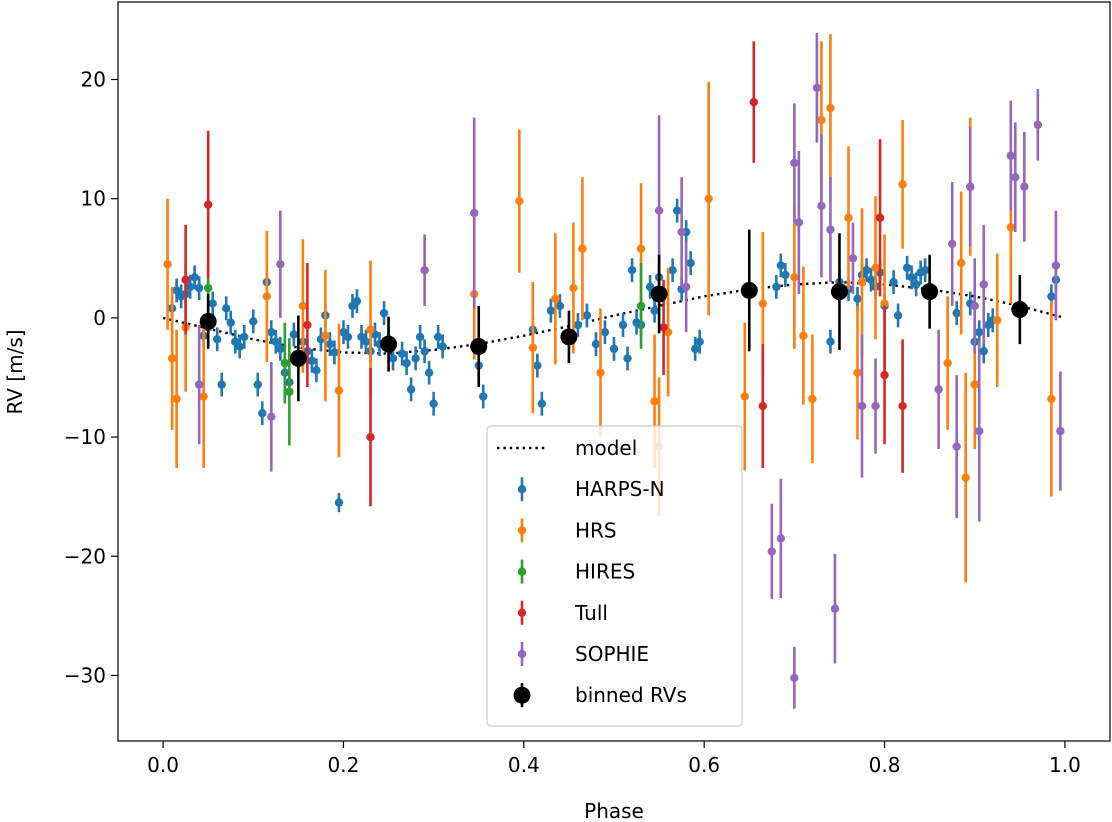  What do you see at coordinates (614, 759) in the screenshot?
I see `x-axis-ticks: 0.0 0.2 0.4 0.6 0.8 1.0` at bounding box center [614, 759].